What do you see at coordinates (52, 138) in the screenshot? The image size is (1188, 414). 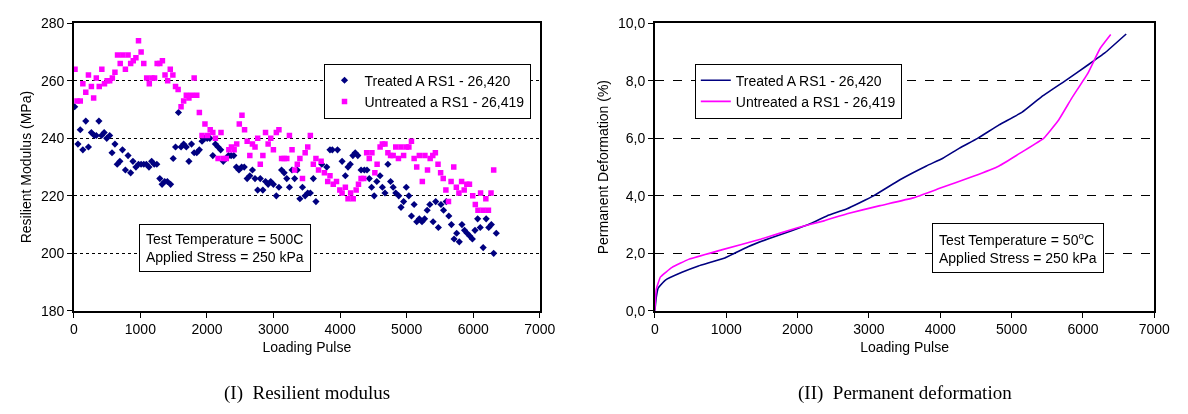 I see `y-tick-label: 240` at bounding box center [52, 138].